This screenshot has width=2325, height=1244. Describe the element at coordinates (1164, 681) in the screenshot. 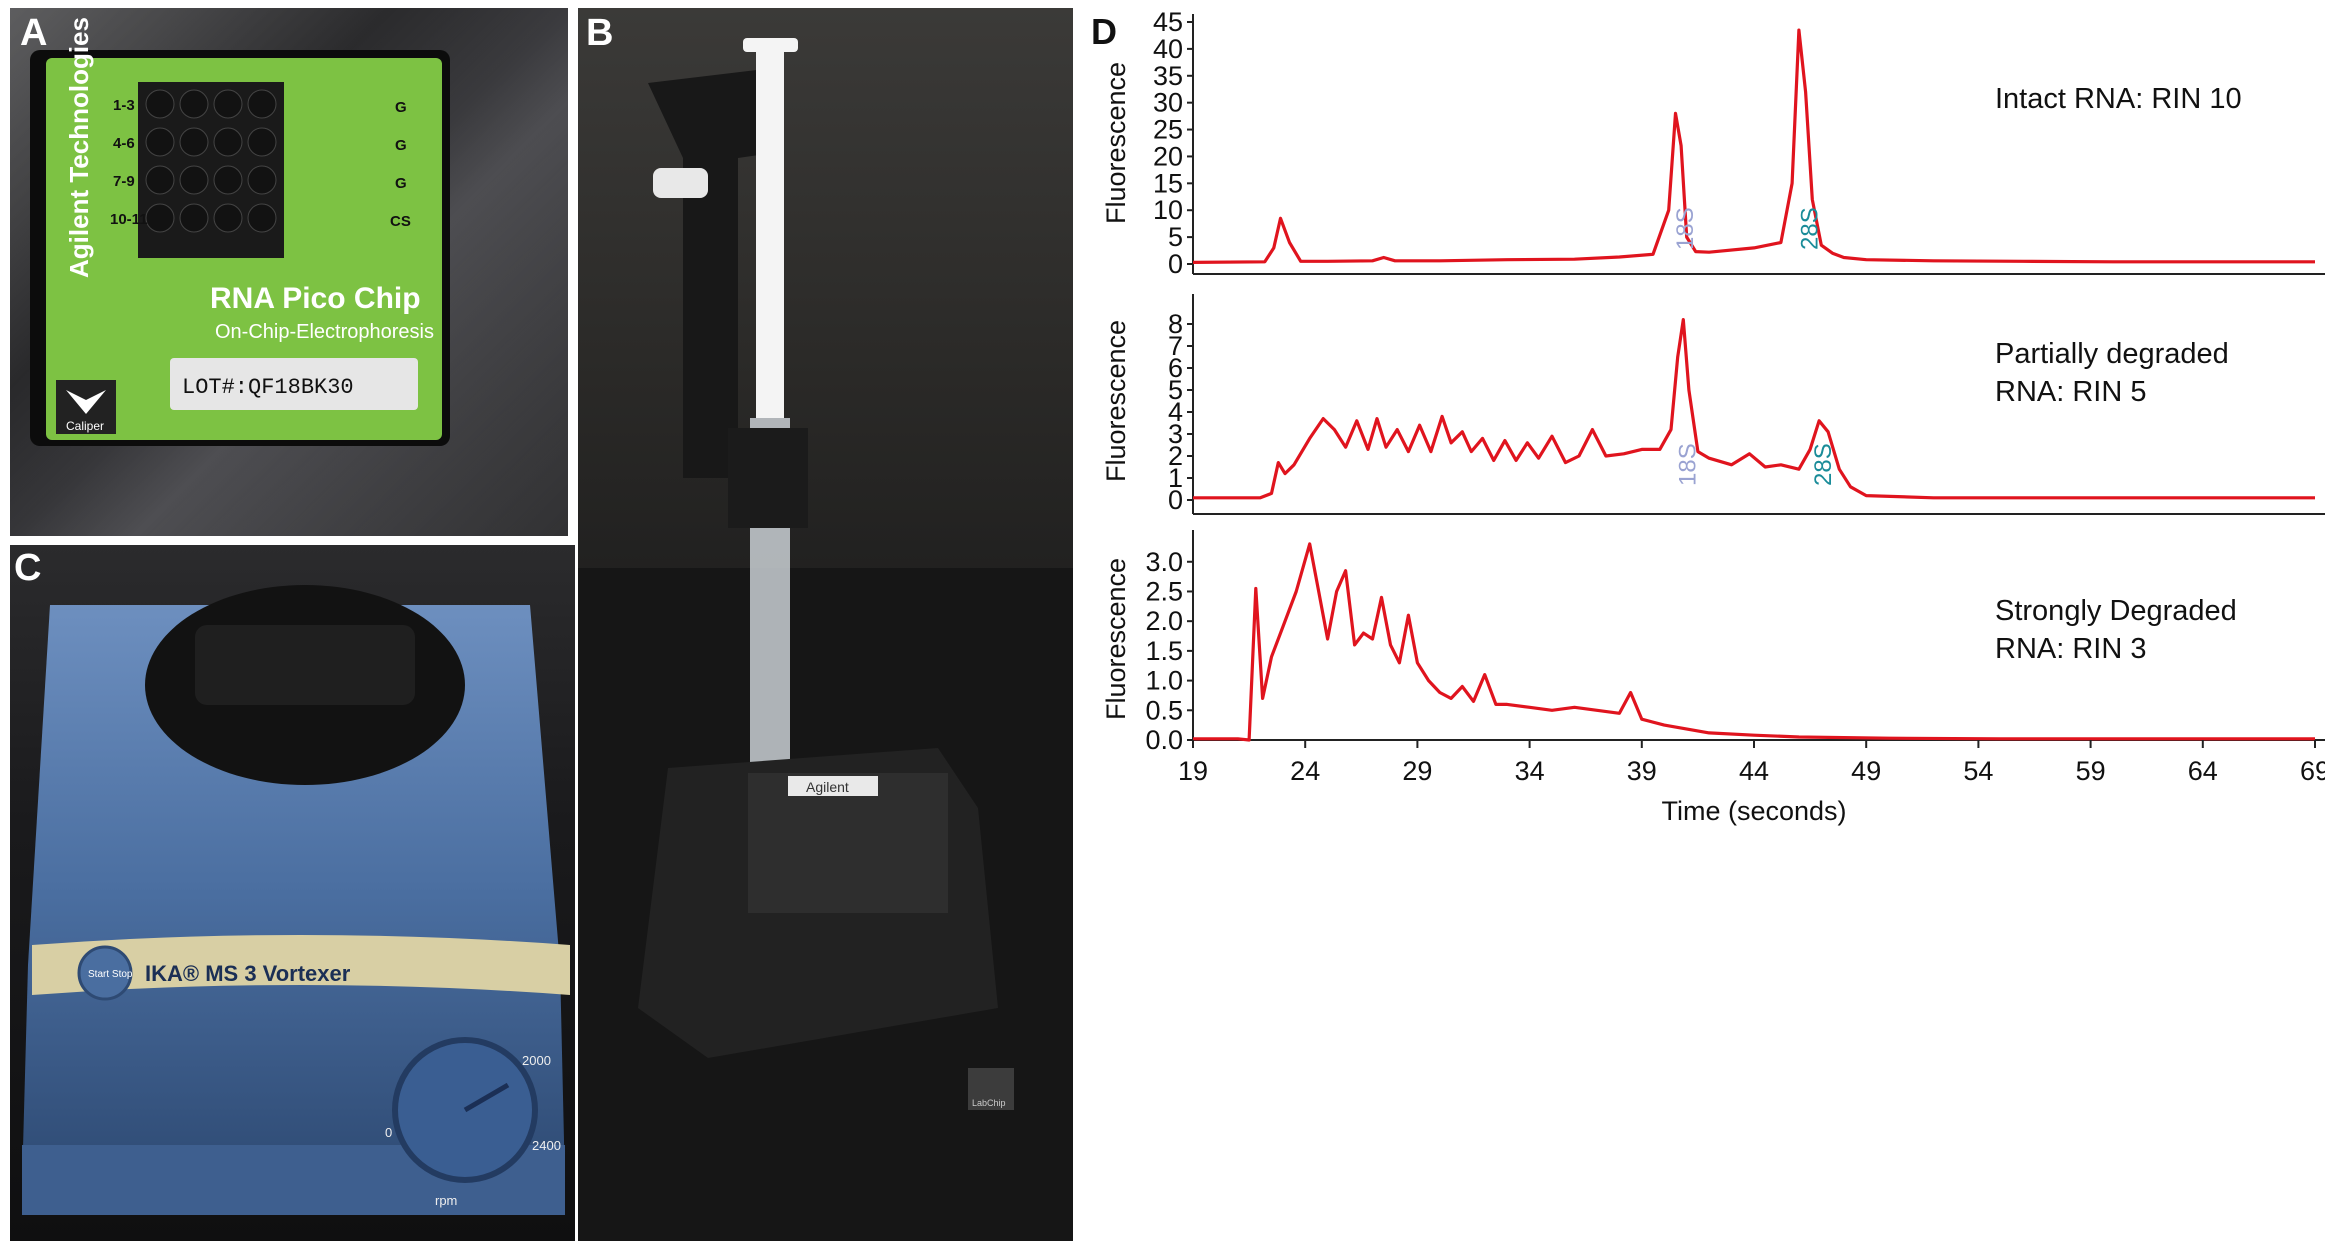

I see `y-tick-label: 1.0` at that location.